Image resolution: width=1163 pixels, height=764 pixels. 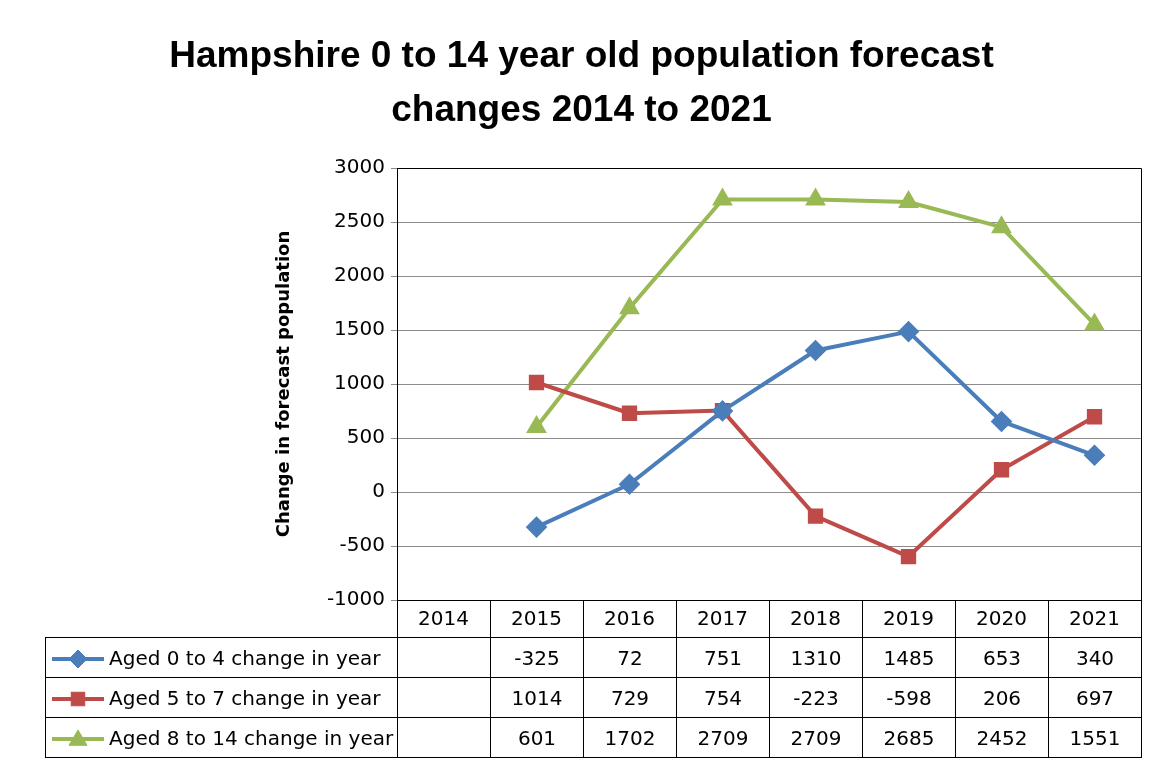 What do you see at coordinates (245, 697) in the screenshot?
I see `legend-label: Aged 5 to 7 change in year` at bounding box center [245, 697].